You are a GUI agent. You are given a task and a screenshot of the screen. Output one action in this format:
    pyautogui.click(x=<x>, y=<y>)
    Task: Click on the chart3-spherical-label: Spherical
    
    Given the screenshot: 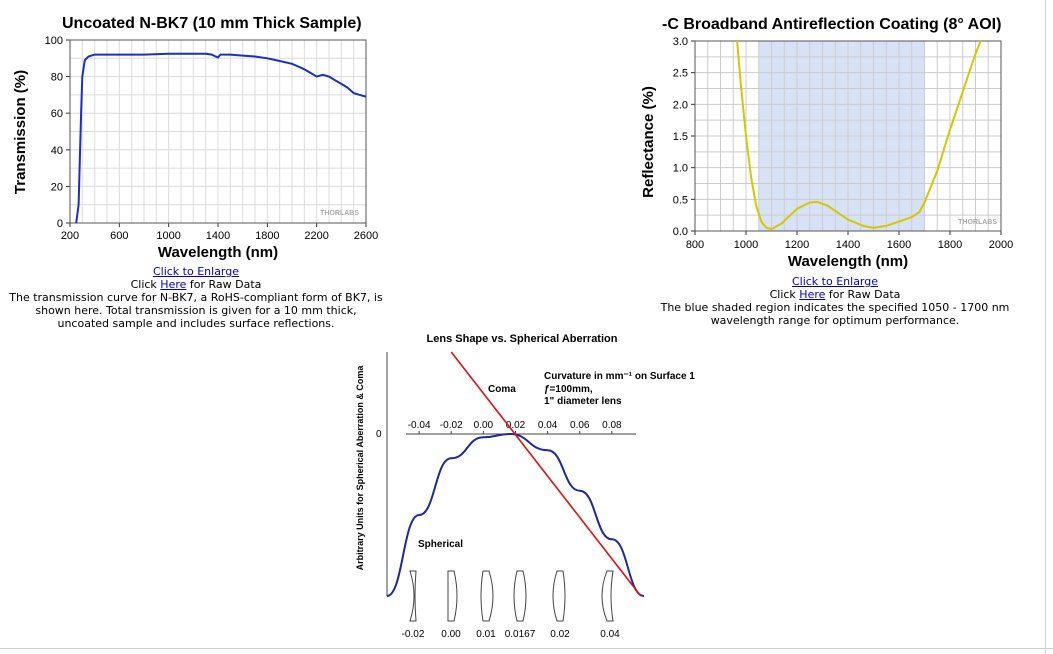 What is the action you would take?
    pyautogui.click(x=440, y=544)
    